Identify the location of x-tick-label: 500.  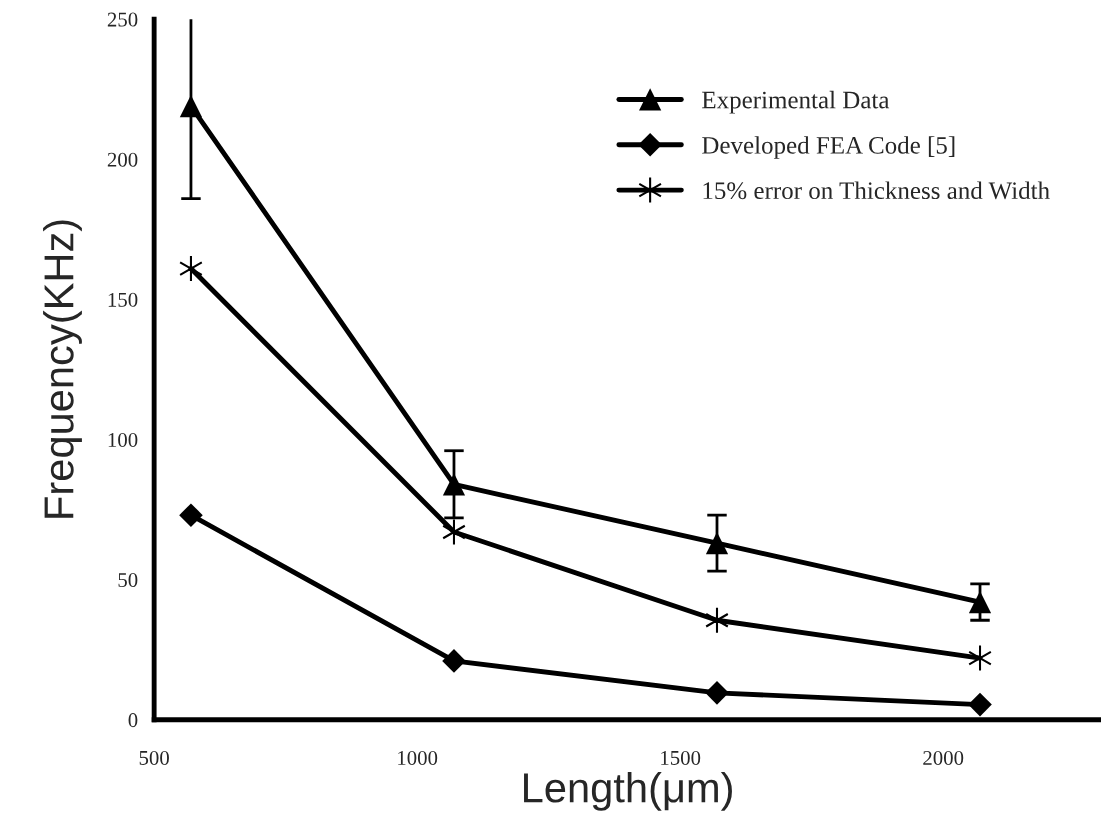
(154, 757).